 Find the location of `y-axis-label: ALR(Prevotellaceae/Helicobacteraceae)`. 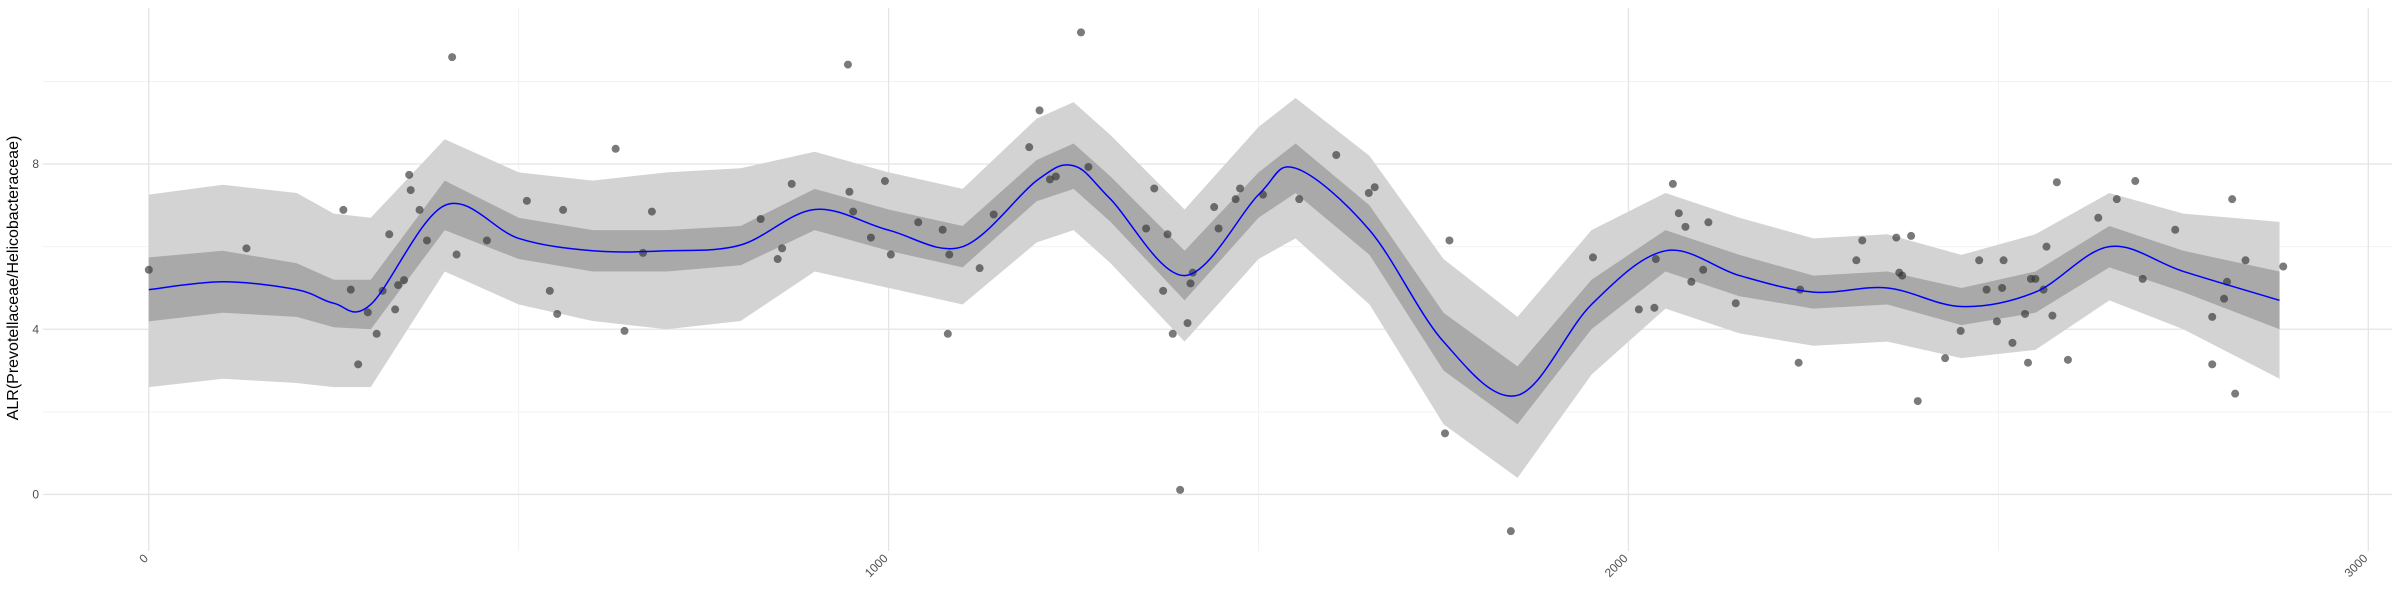

y-axis-label: ALR(Prevotellaceae/Helicobacteraceae) is located at coordinates (13, 278).